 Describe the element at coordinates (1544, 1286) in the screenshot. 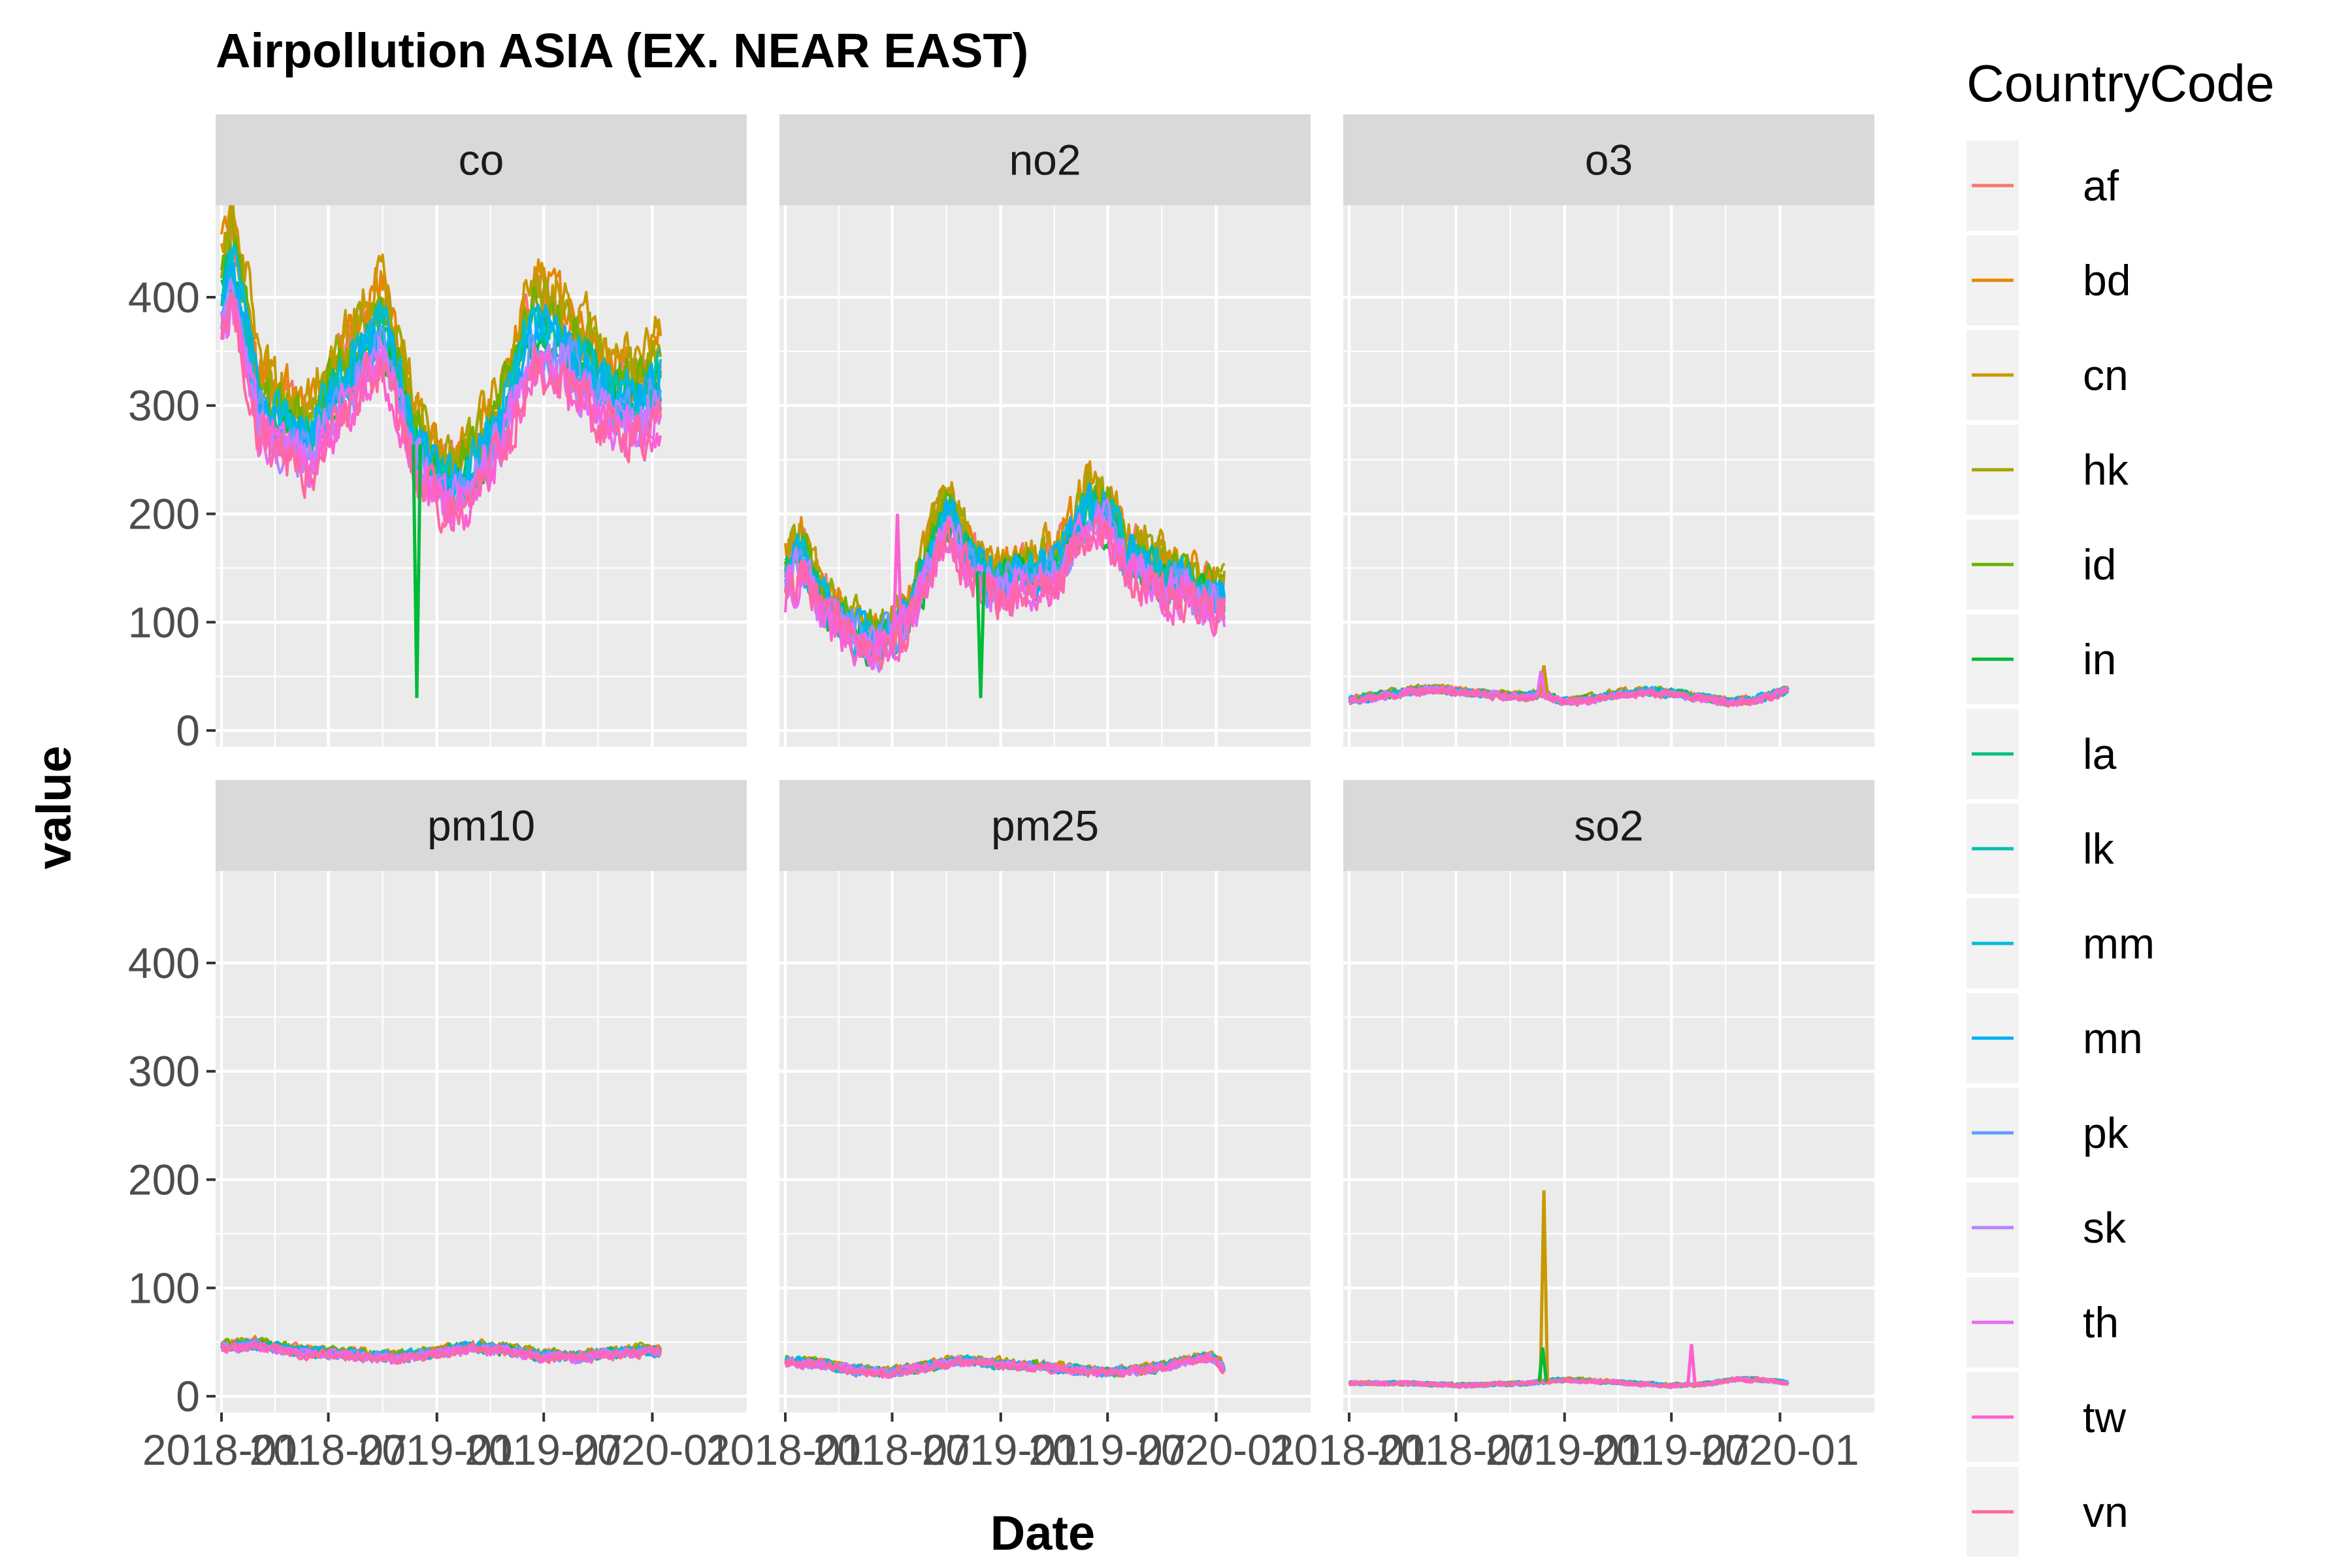

I see `spike-cn-so2` at that location.